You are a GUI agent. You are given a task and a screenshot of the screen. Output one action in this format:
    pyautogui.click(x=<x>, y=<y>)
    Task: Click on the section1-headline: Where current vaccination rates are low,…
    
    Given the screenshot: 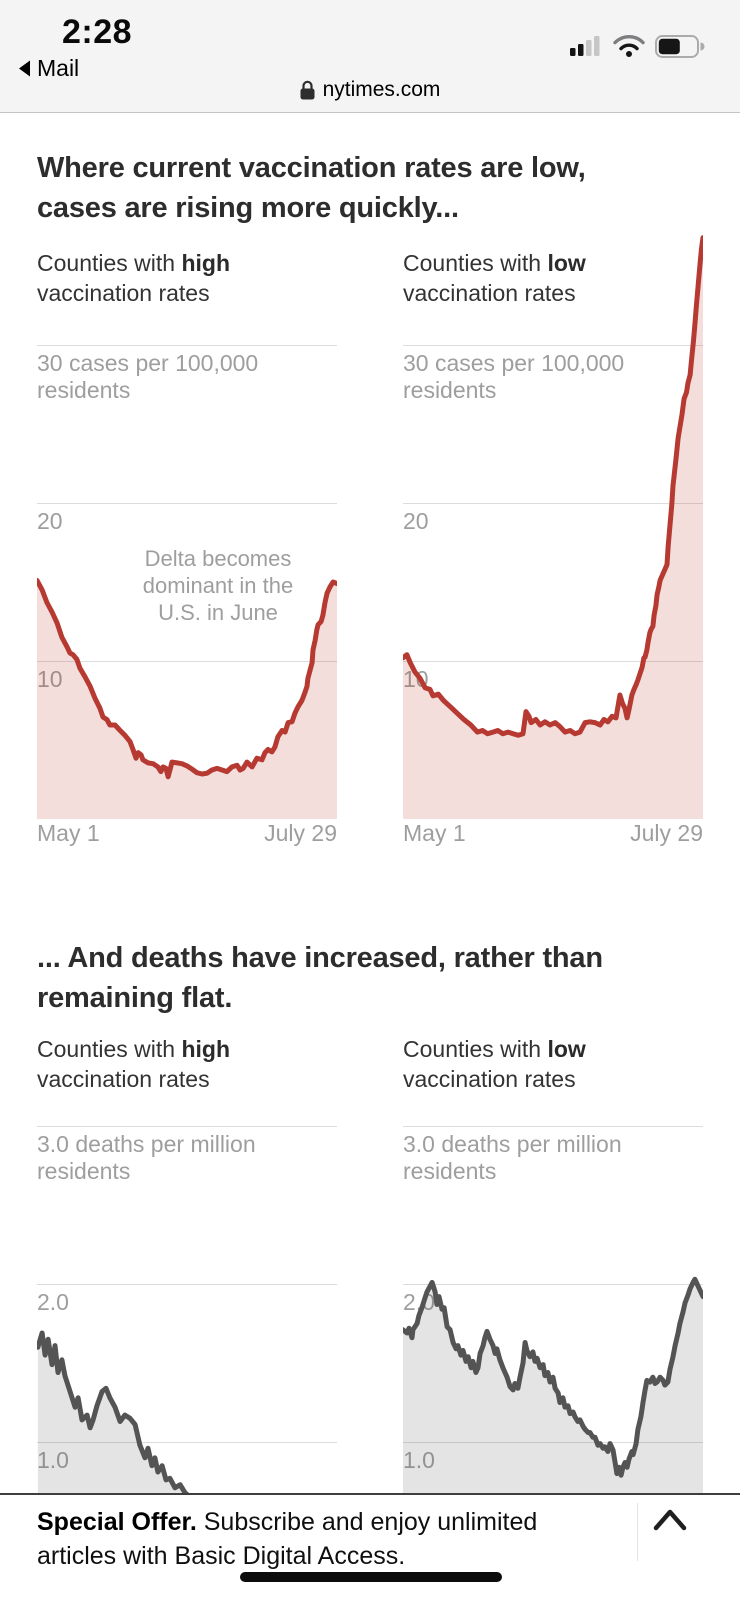 What is the action you would take?
    pyautogui.click(x=311, y=188)
    